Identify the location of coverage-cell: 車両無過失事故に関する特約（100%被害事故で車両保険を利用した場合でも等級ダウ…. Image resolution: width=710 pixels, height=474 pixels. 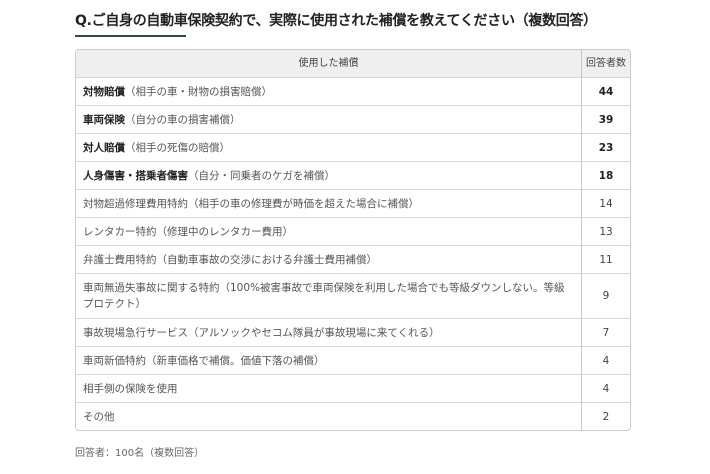
(328, 296).